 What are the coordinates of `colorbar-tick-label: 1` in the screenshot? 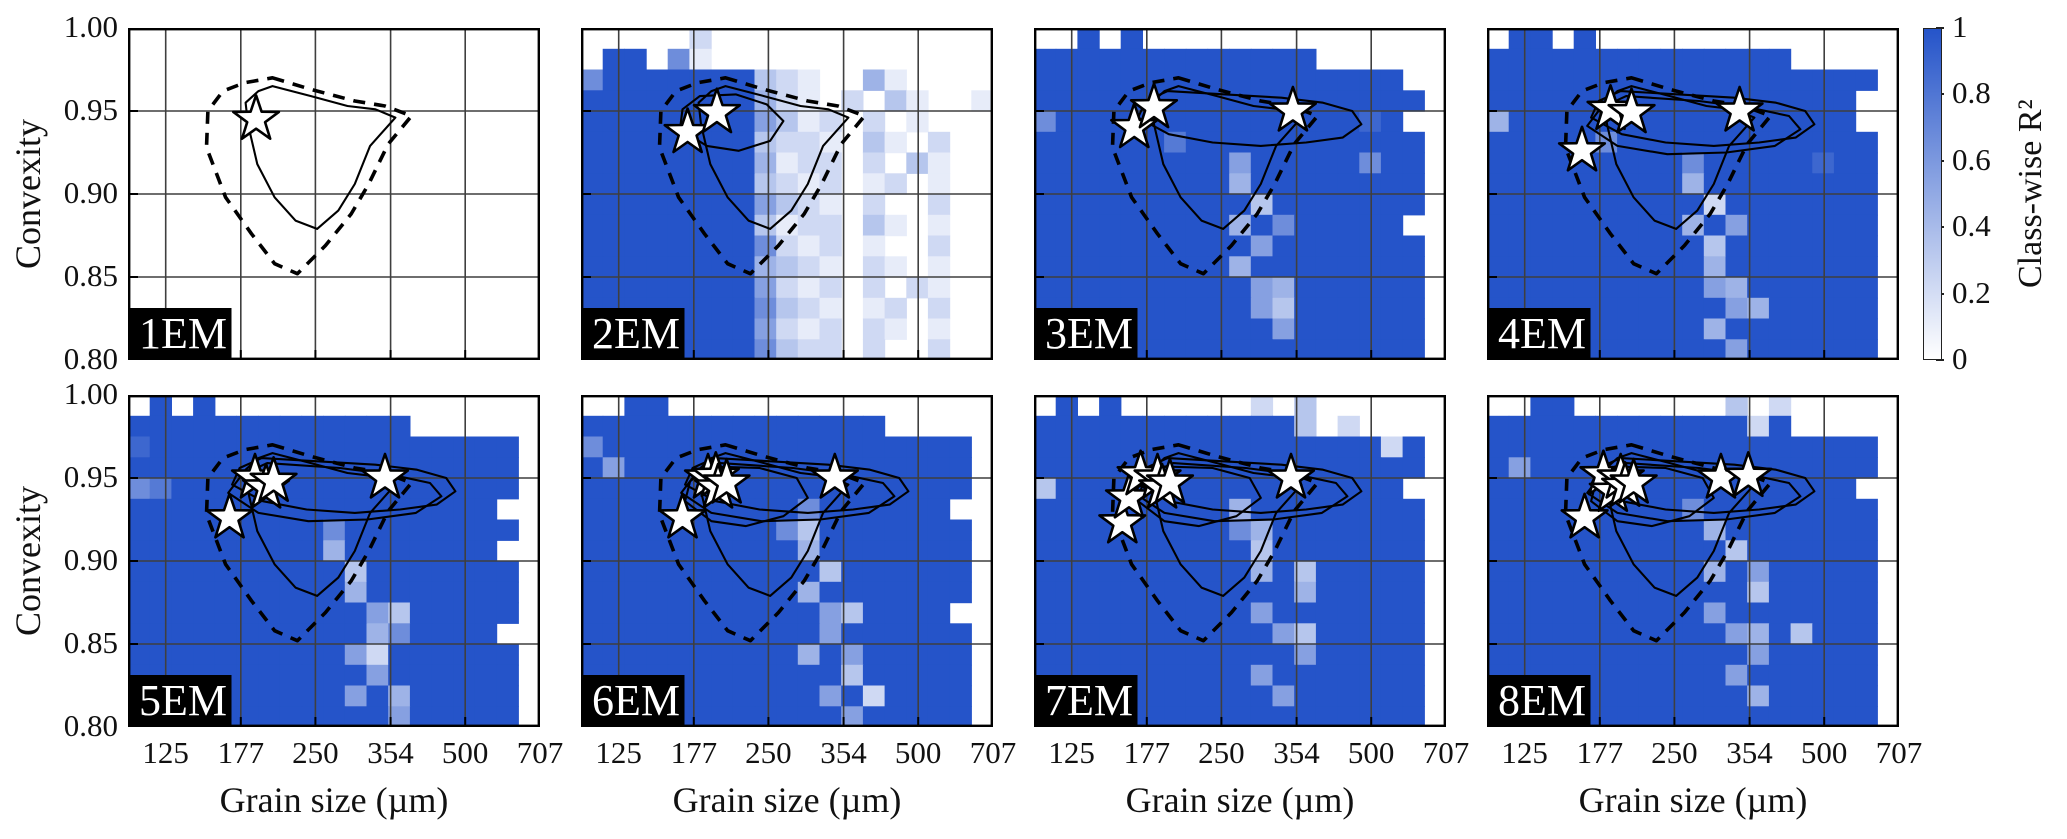 It's located at (1960, 26).